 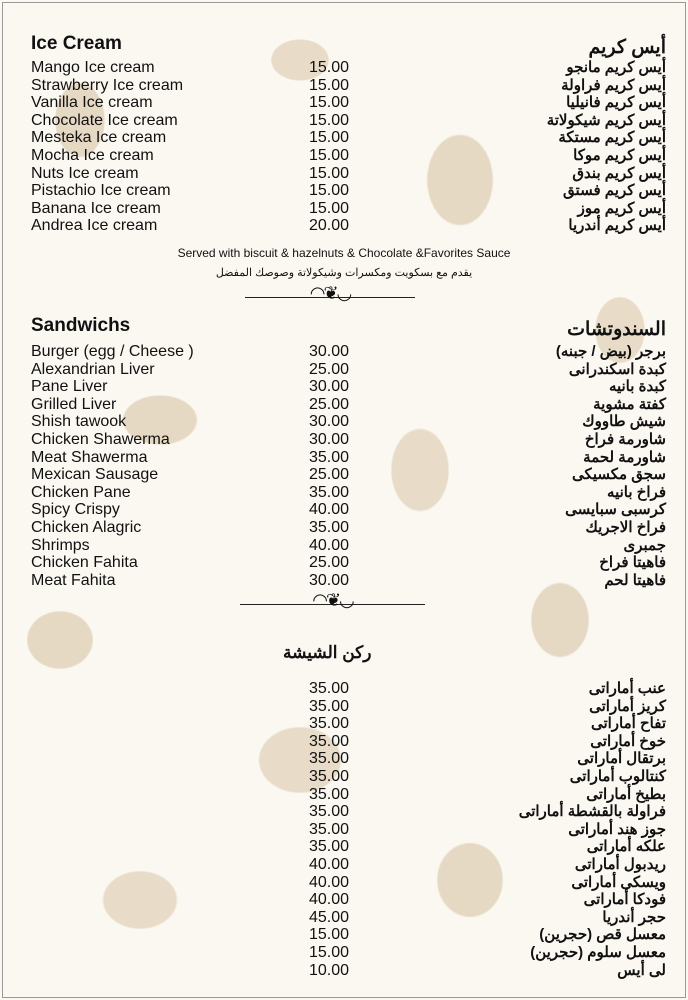 I want to click on item-name-ar: خوخ أماراتى, so click(x=628, y=741).